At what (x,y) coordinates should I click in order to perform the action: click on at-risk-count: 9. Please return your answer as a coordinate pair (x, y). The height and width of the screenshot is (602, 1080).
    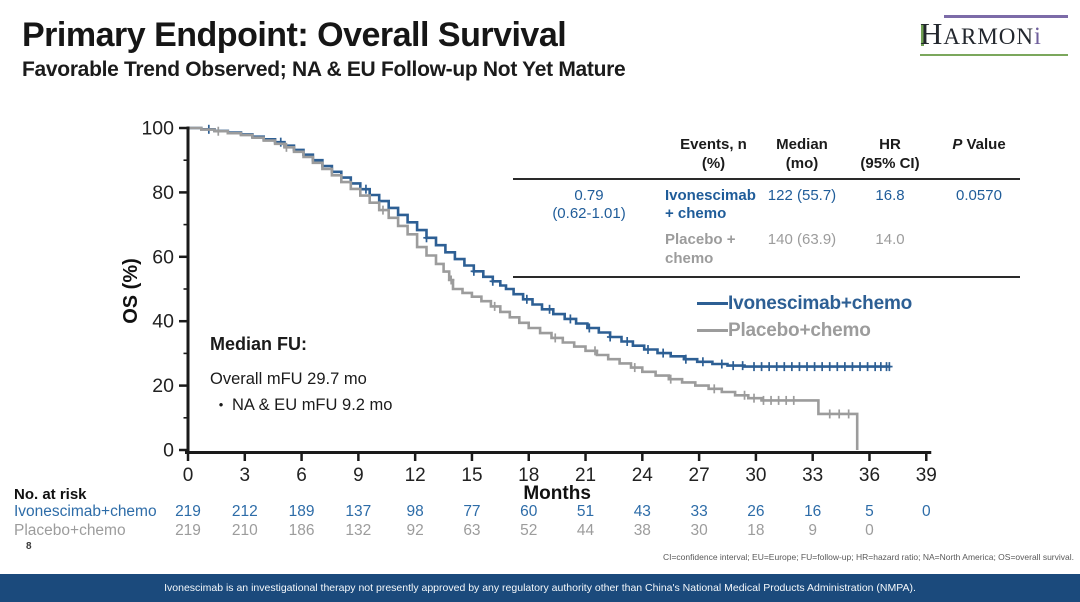
    Looking at the image, I should click on (812, 530).